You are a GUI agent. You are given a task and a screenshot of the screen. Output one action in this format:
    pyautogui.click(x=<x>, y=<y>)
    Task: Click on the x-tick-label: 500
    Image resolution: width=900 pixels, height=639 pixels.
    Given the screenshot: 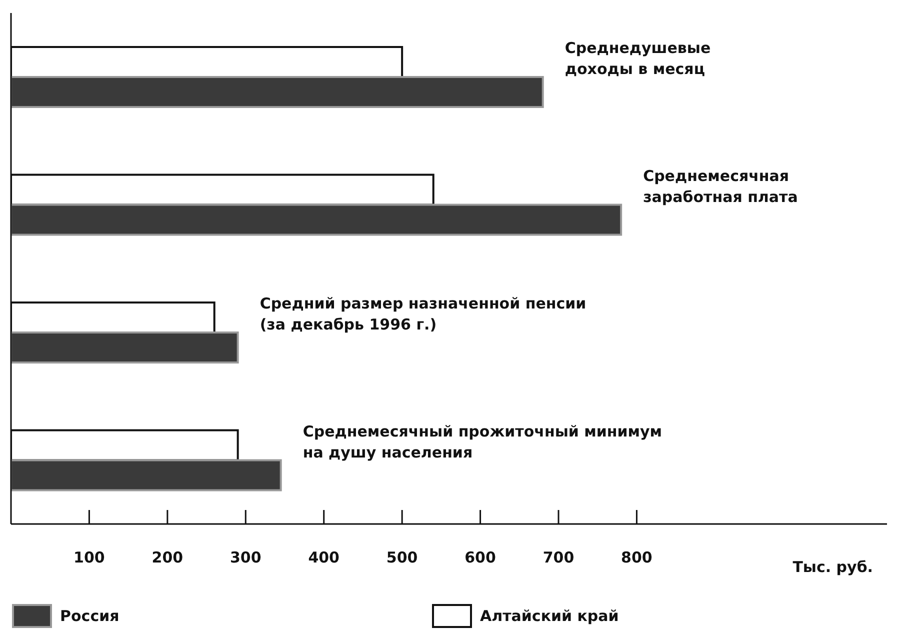 What is the action you would take?
    pyautogui.click(x=402, y=557)
    